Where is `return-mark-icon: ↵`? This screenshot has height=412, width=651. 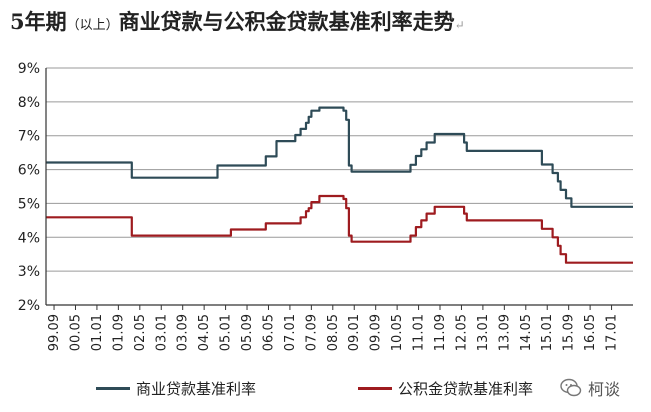
return-mark-icon: ↵ is located at coordinates (459, 25).